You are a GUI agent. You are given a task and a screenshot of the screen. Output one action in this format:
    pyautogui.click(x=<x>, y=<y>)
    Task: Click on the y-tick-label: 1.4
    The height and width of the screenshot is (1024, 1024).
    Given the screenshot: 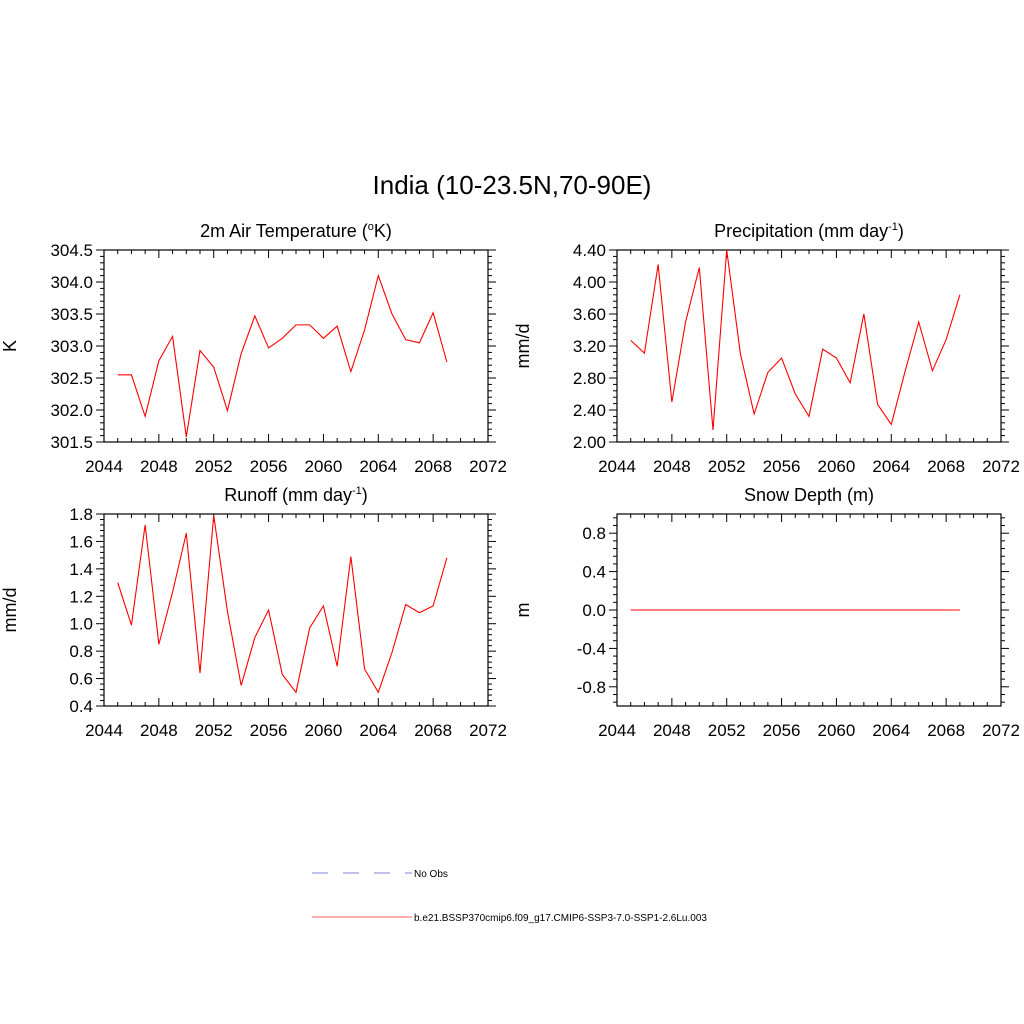 What is the action you would take?
    pyautogui.click(x=81, y=569)
    